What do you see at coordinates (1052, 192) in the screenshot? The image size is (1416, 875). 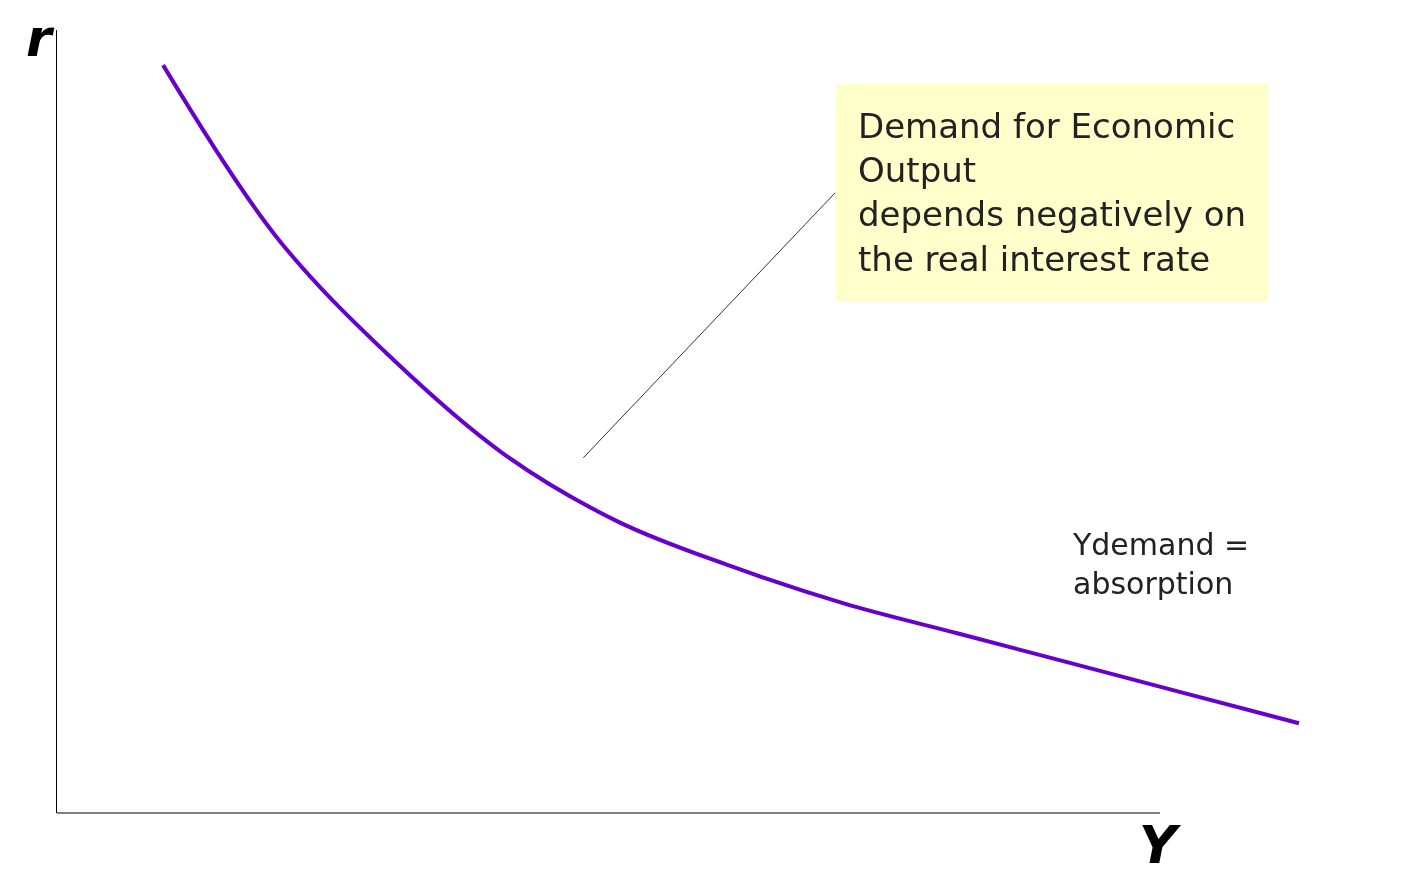 I see `annotation: Demand for Economic Output depends negatively on the real interest rate` at bounding box center [1052, 192].